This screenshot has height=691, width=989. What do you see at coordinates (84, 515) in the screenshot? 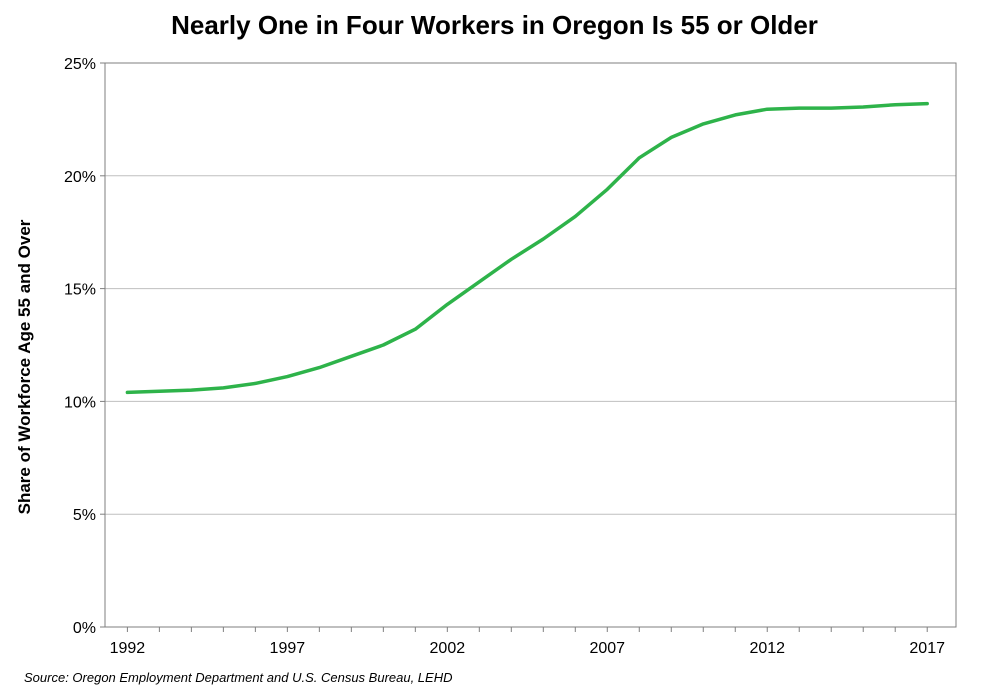
I see `y-tick-label: 5%` at bounding box center [84, 515].